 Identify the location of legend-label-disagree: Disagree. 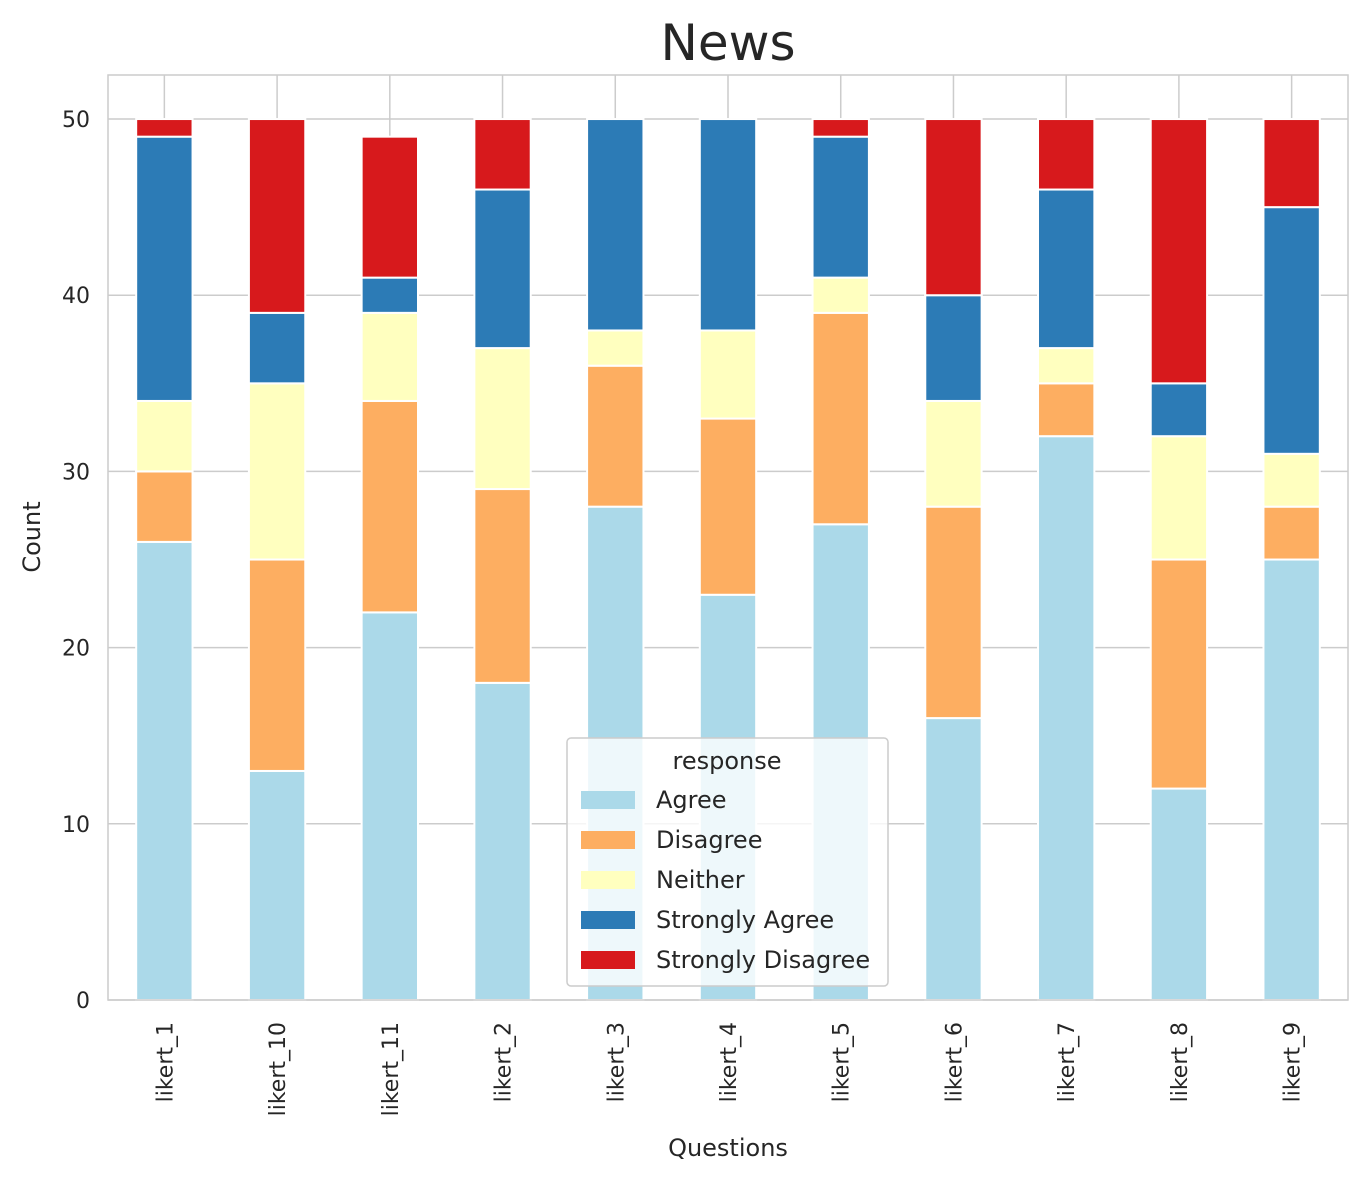
(709, 840).